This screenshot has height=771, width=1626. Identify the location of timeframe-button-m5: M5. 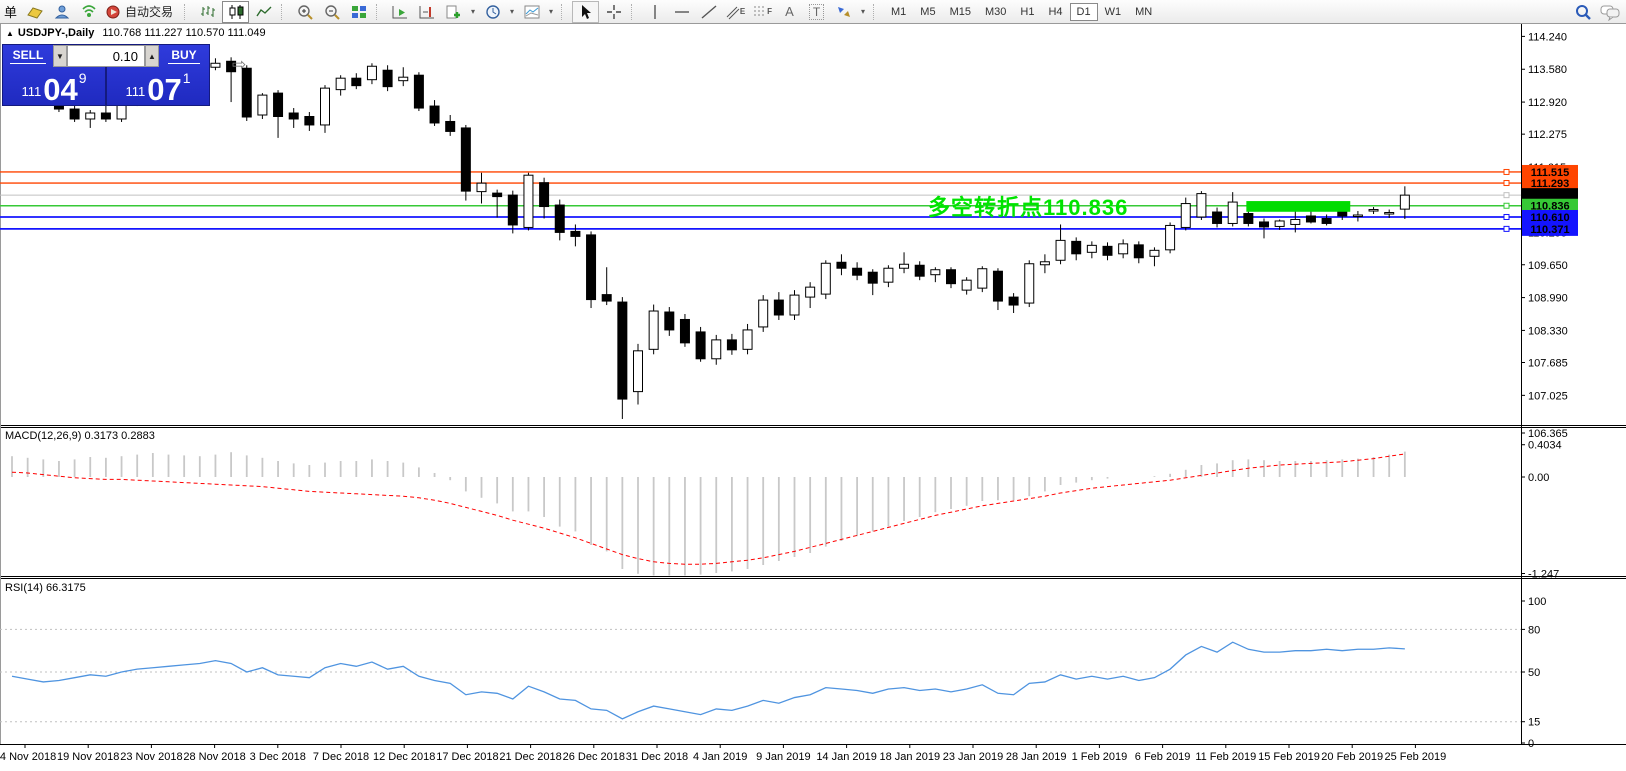
(928, 11).